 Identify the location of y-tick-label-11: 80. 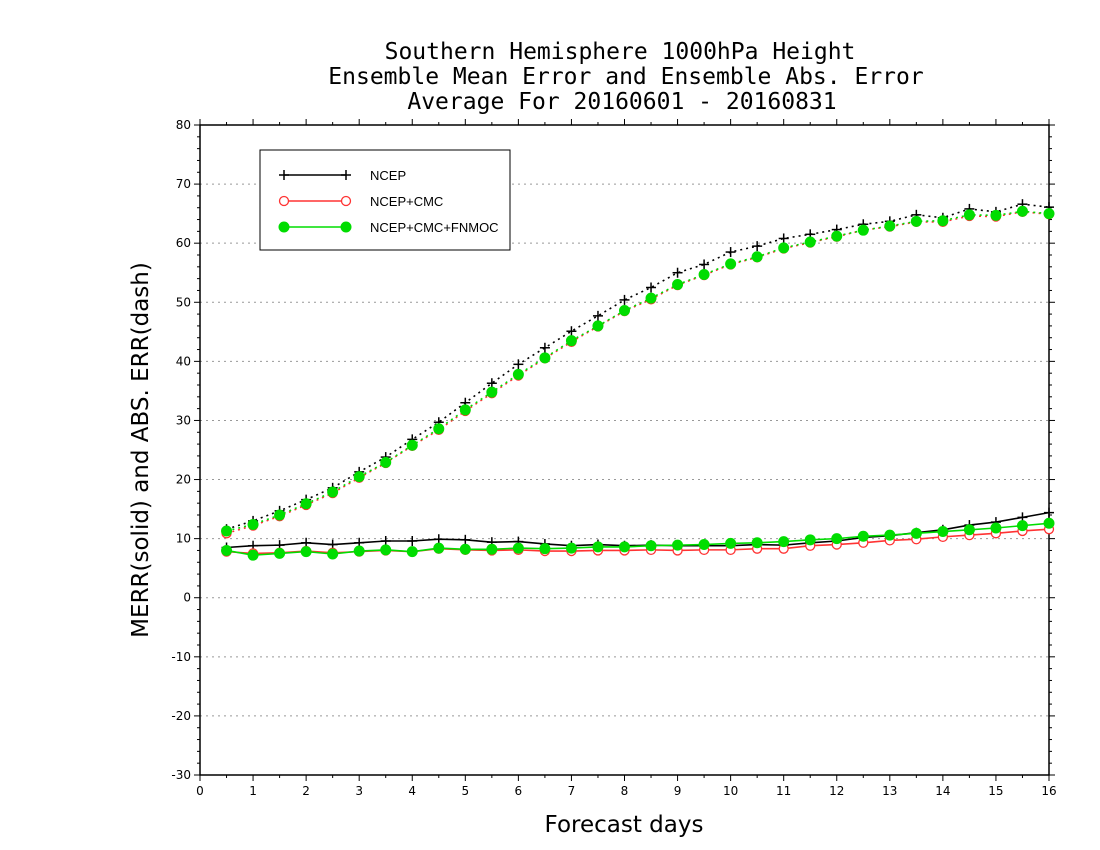
(183, 125).